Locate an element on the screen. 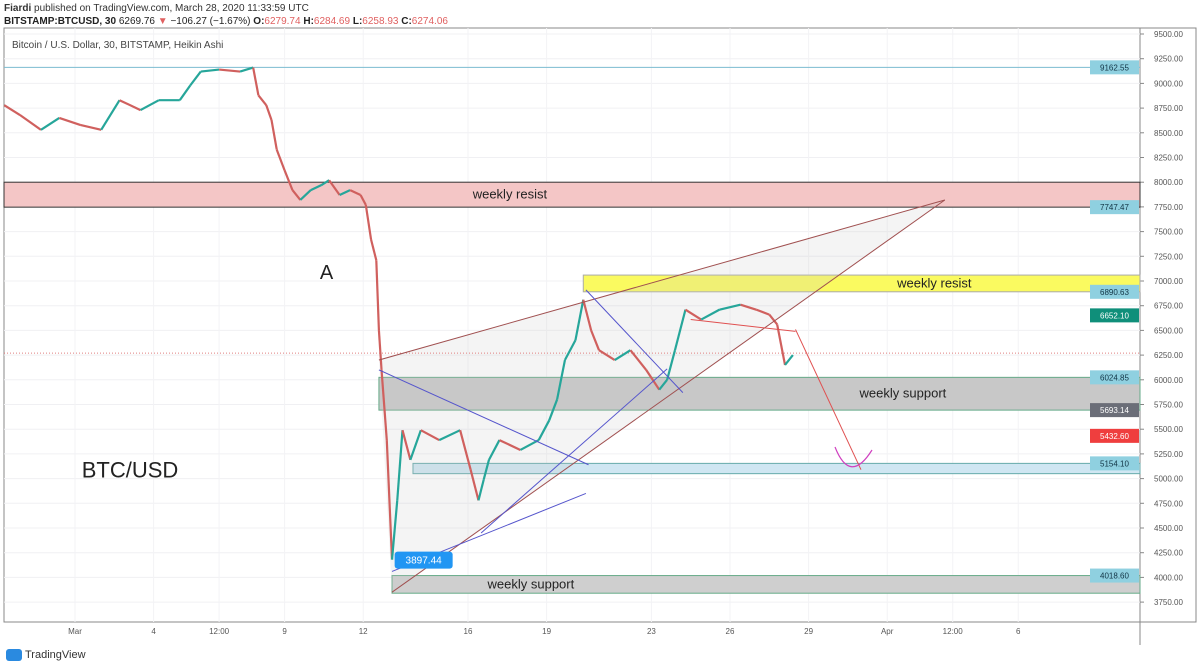  open-value: 6279.74 is located at coordinates (282, 21).